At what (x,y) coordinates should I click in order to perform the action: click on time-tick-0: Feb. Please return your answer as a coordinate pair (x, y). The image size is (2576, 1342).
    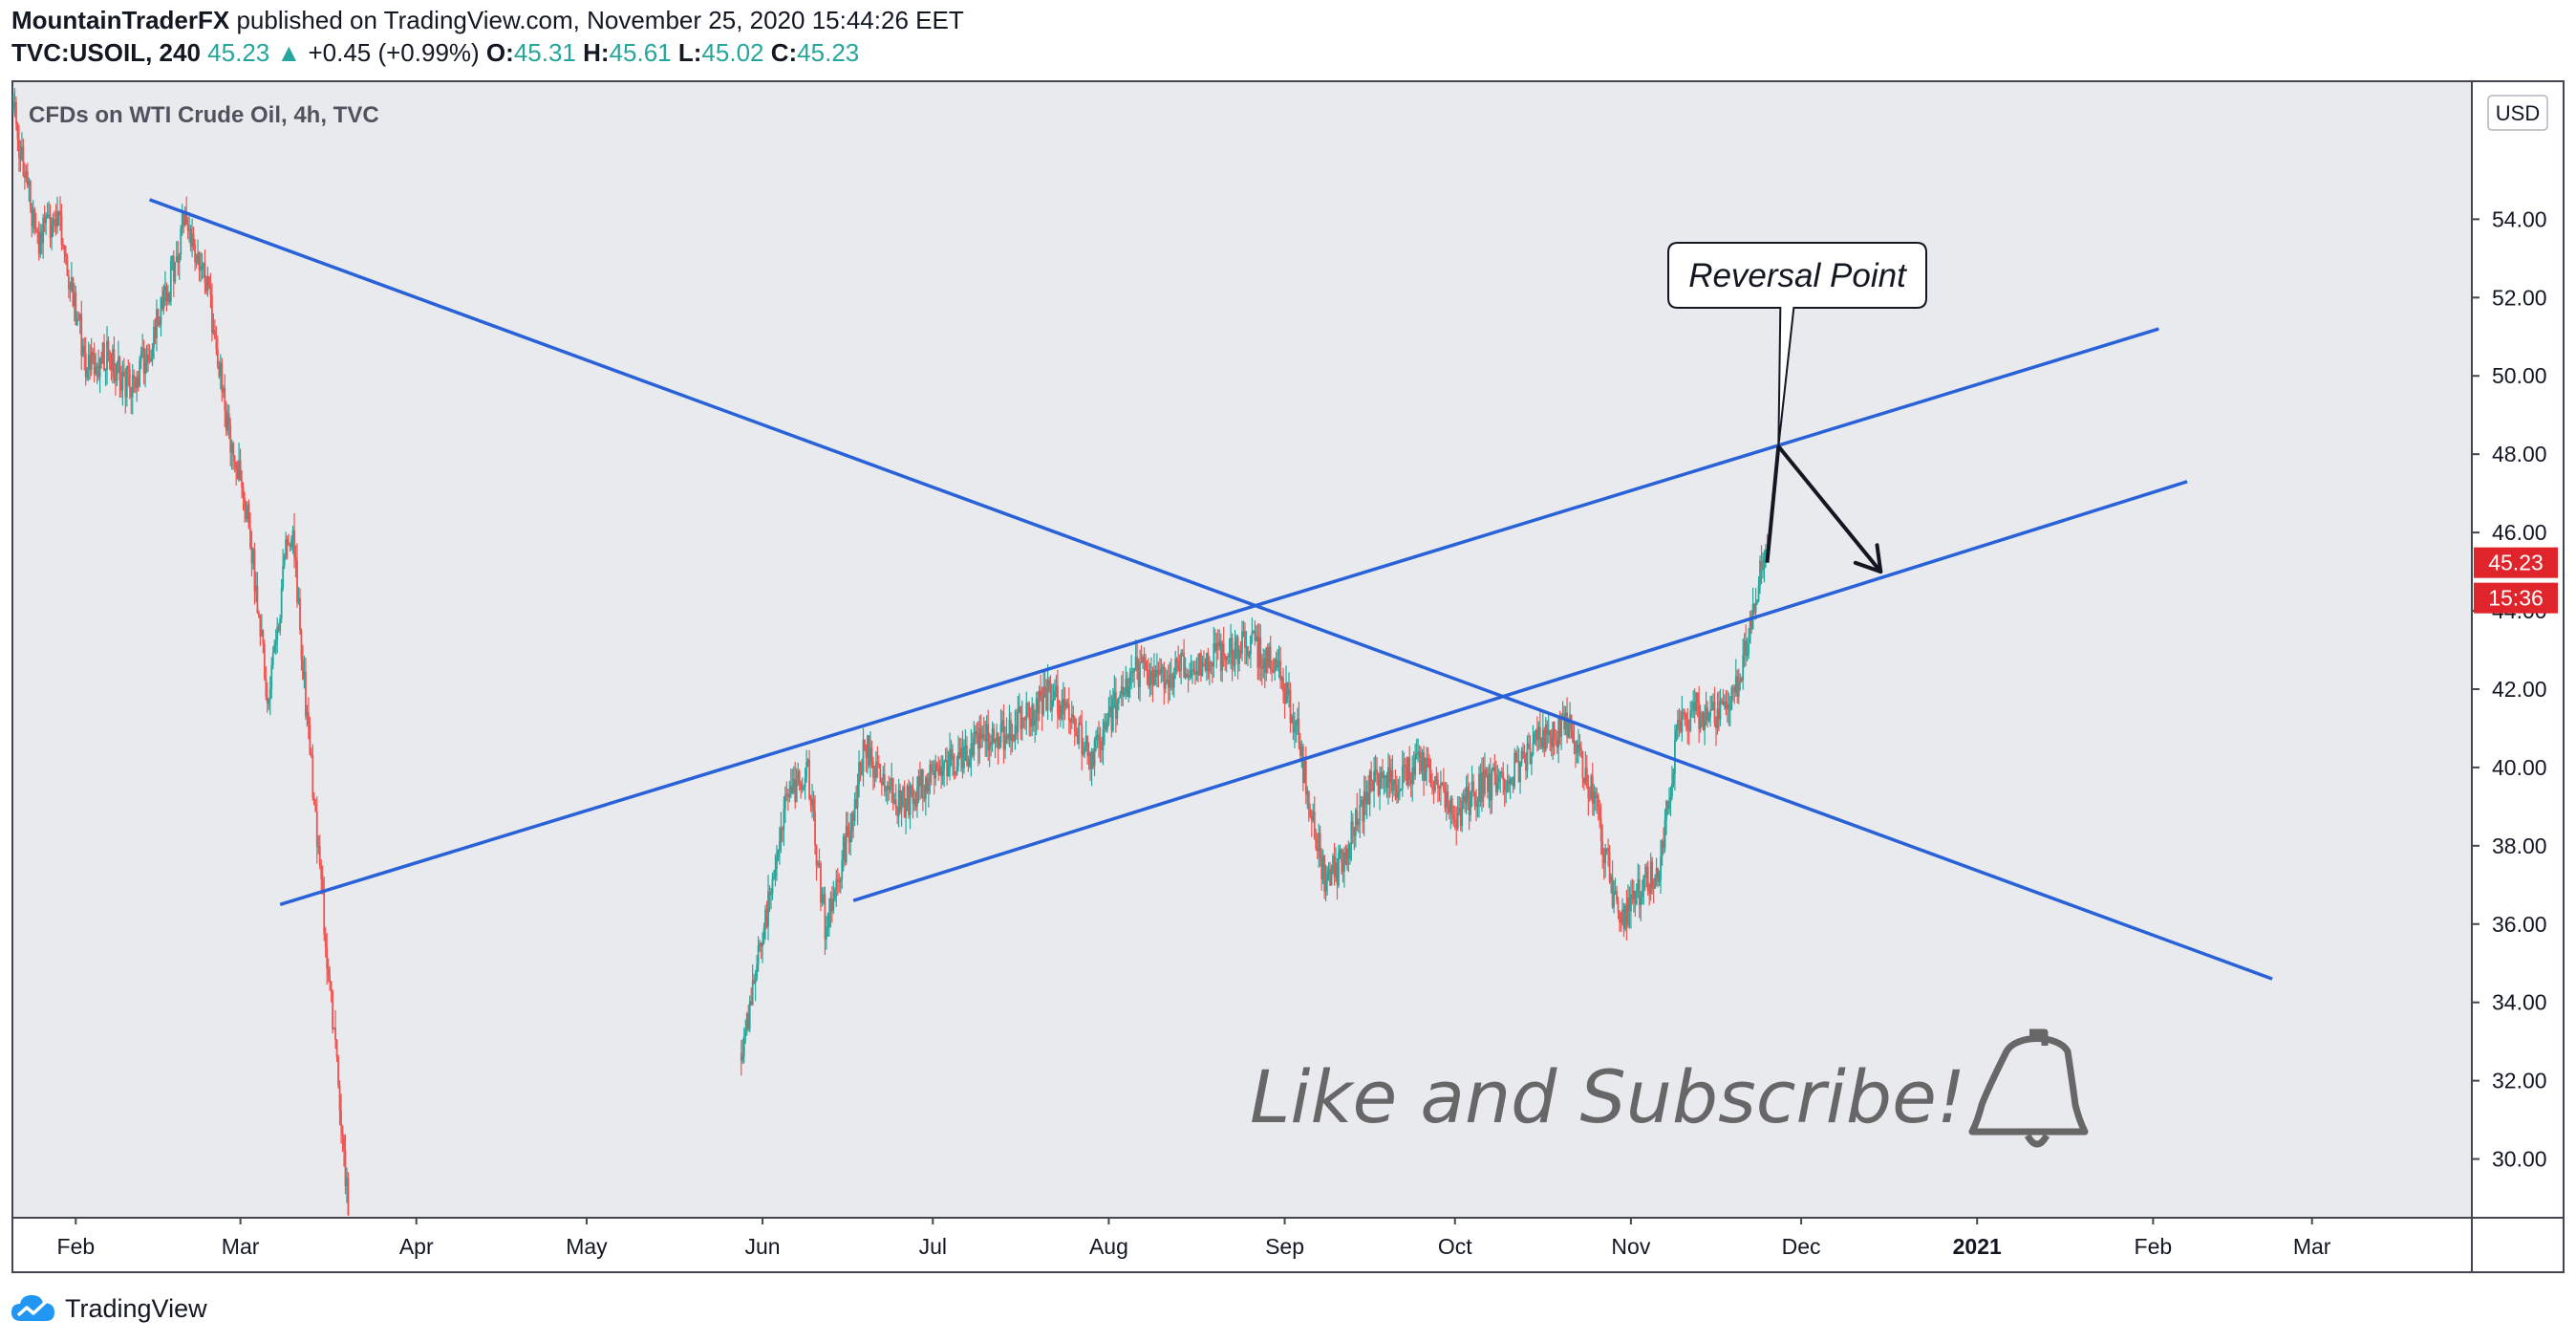
    Looking at the image, I should click on (76, 1246).